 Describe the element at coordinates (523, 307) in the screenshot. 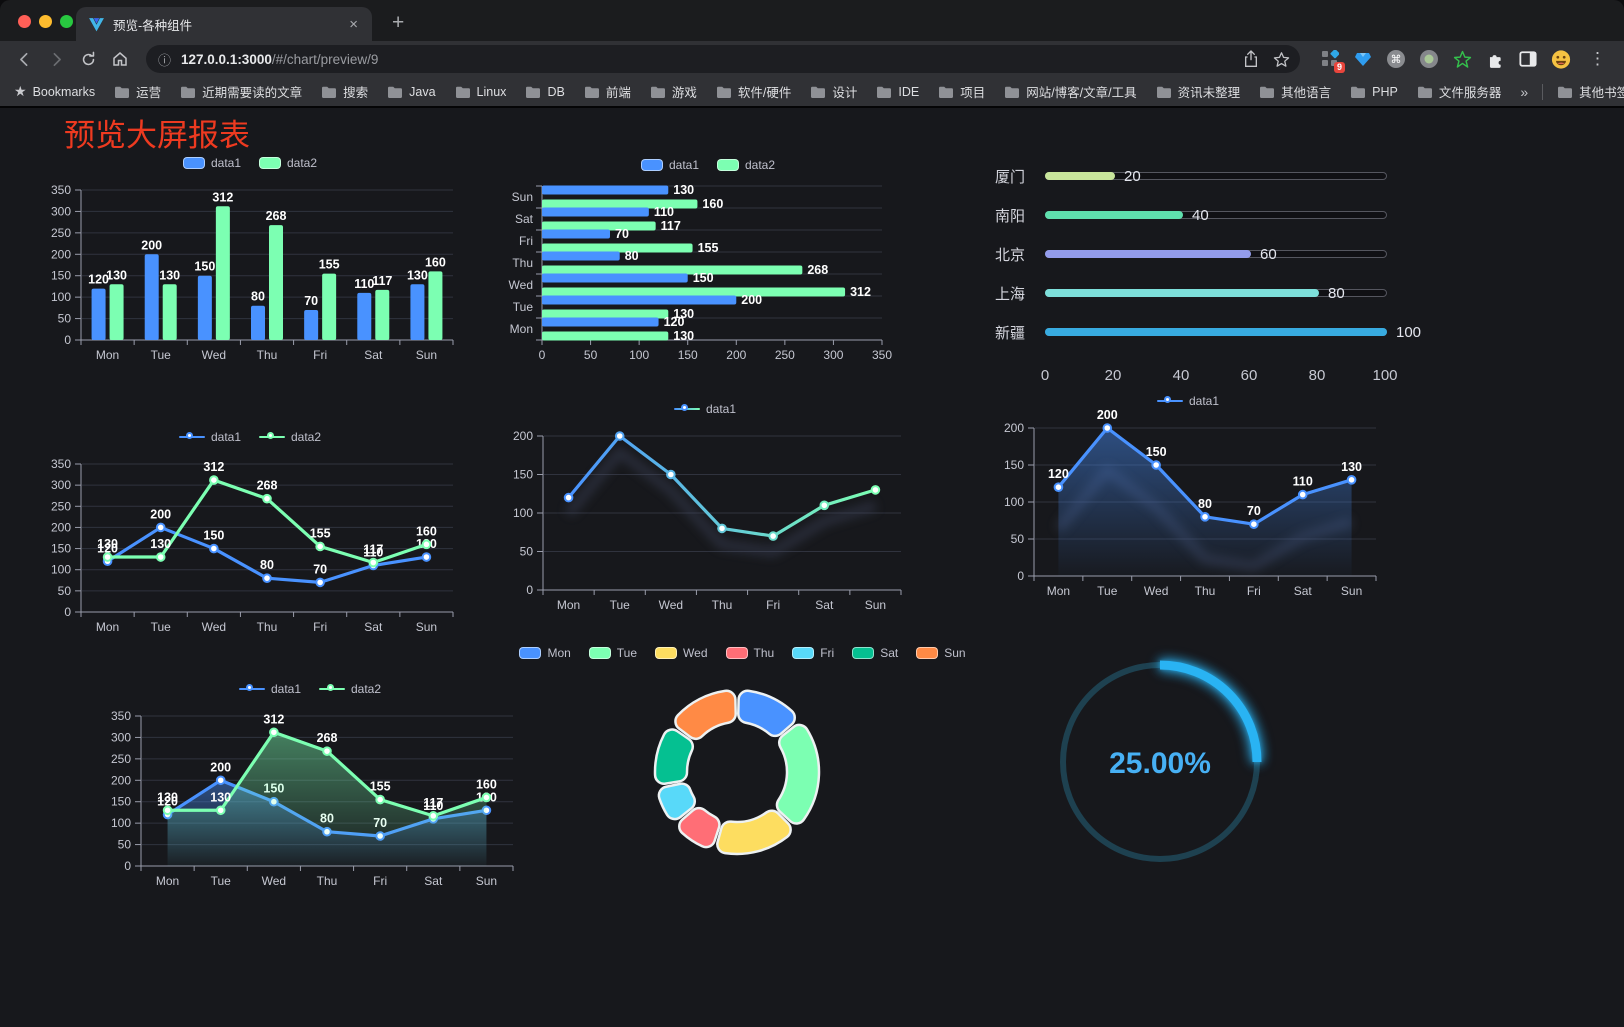

I see `svg-text: Tue` at that location.